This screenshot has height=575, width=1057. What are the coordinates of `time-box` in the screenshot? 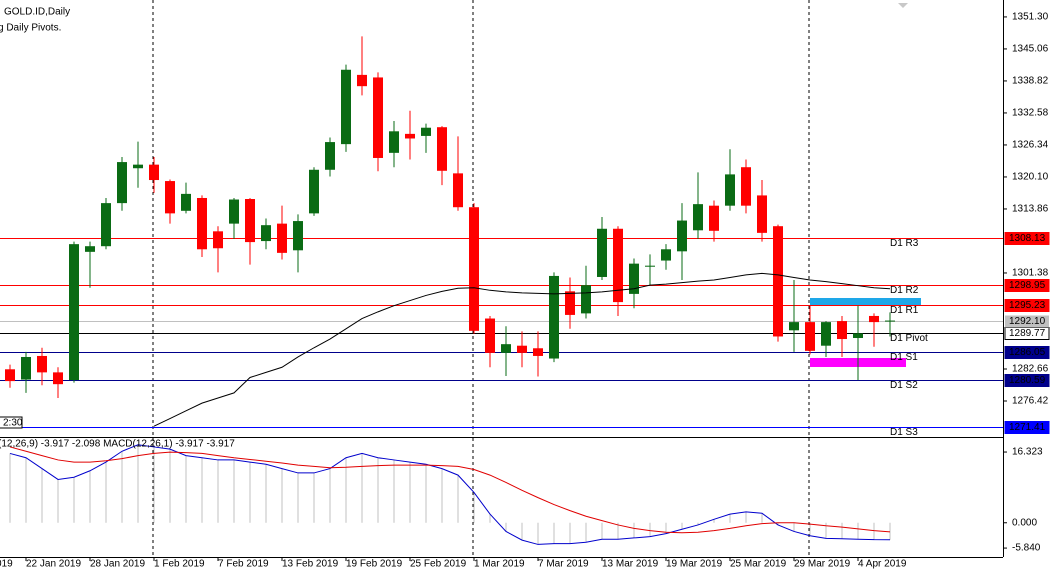 It's located at (11, 422).